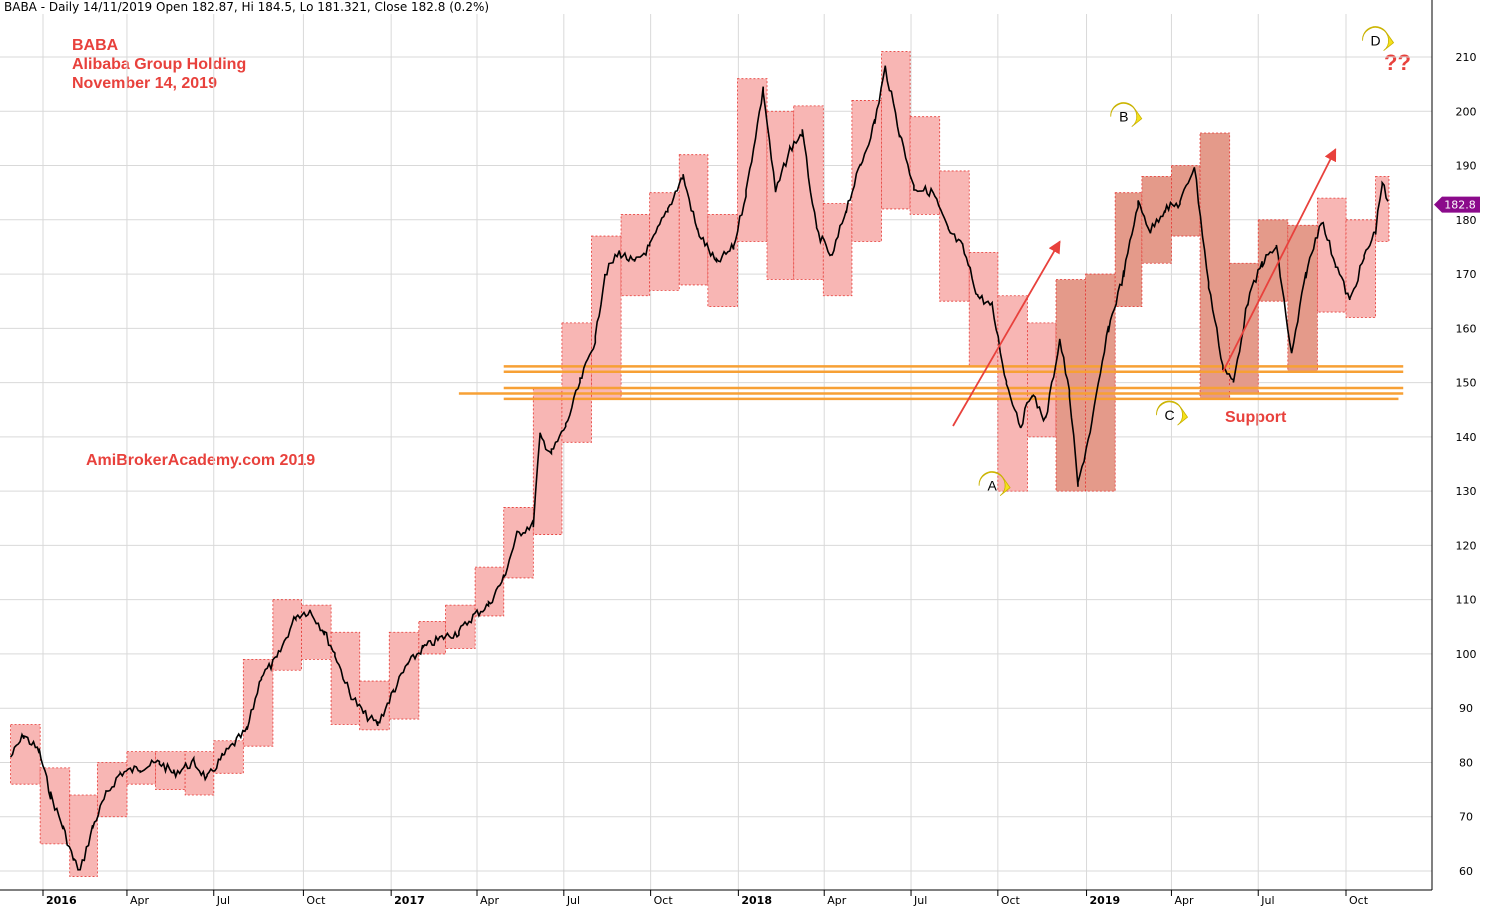 Image resolution: width=1493 pixels, height=908 pixels. What do you see at coordinates (1466, 437) in the screenshot?
I see `y-tick-label: 140` at bounding box center [1466, 437].